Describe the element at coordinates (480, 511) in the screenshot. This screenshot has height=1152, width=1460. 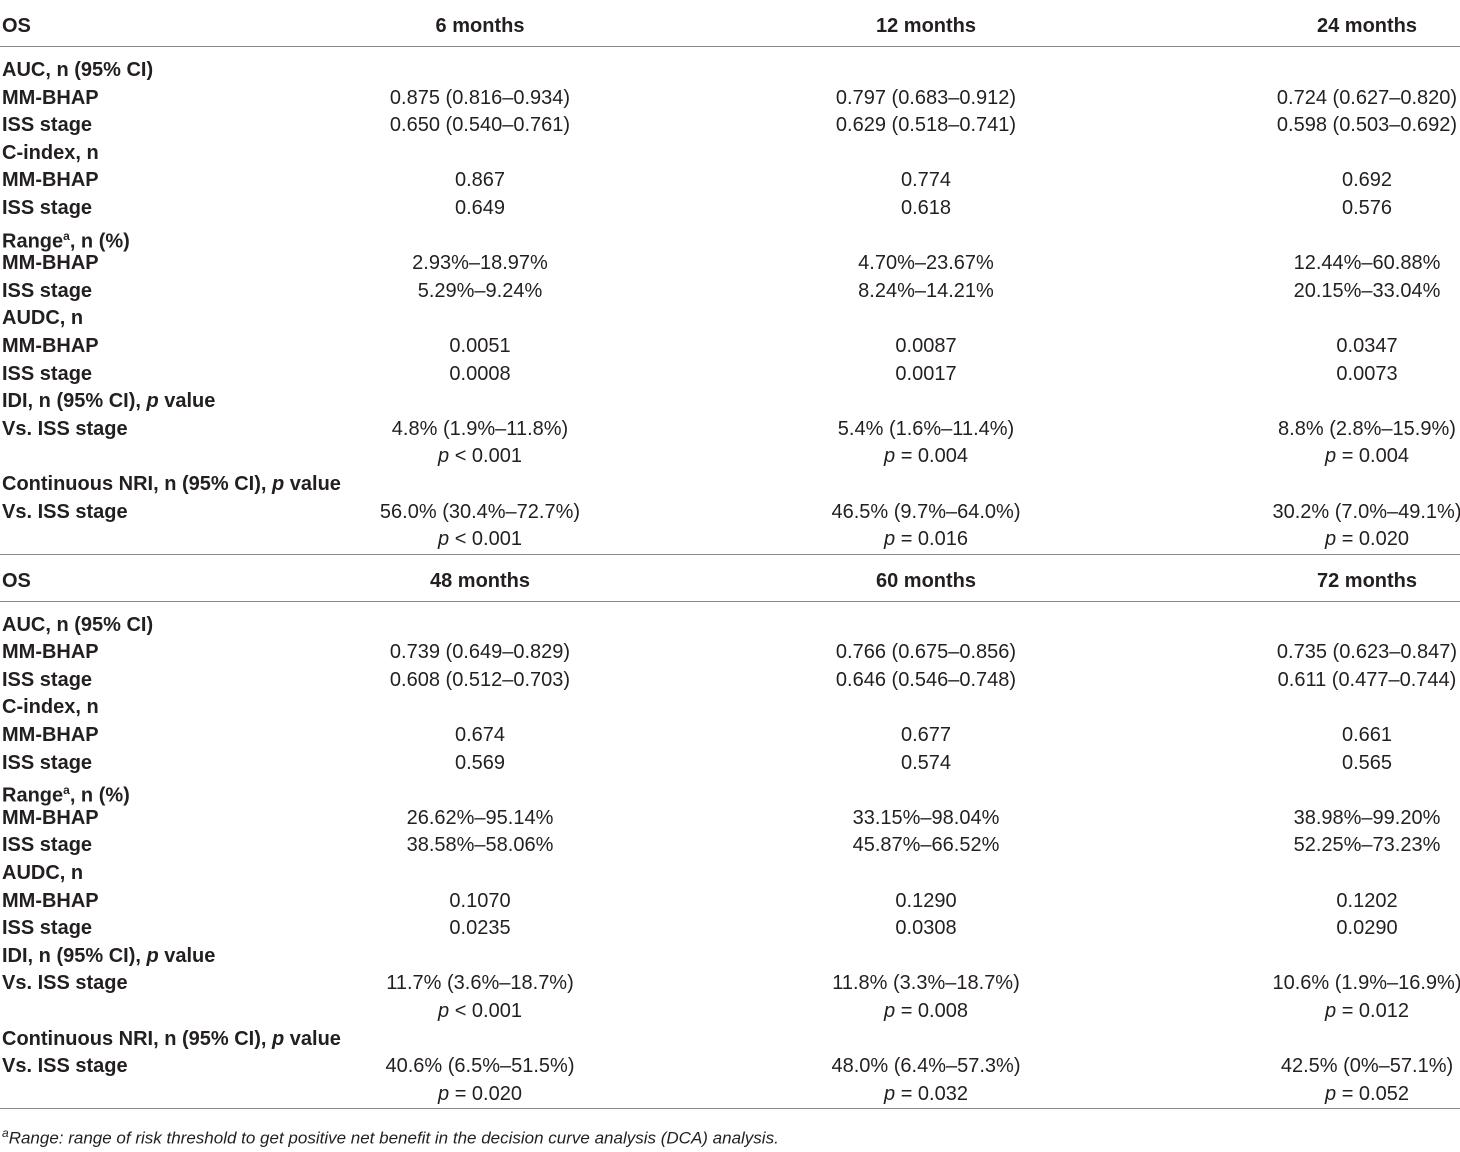
I see `table-cell: 56.0% (30.4%–72.7%)` at that location.